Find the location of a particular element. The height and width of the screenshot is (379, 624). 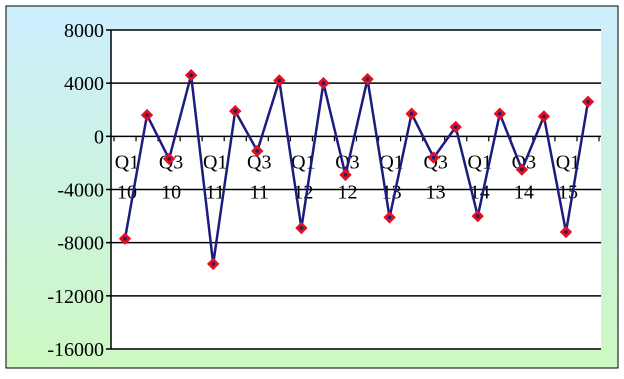

y-tick-label: -4000 is located at coordinates (80, 191).